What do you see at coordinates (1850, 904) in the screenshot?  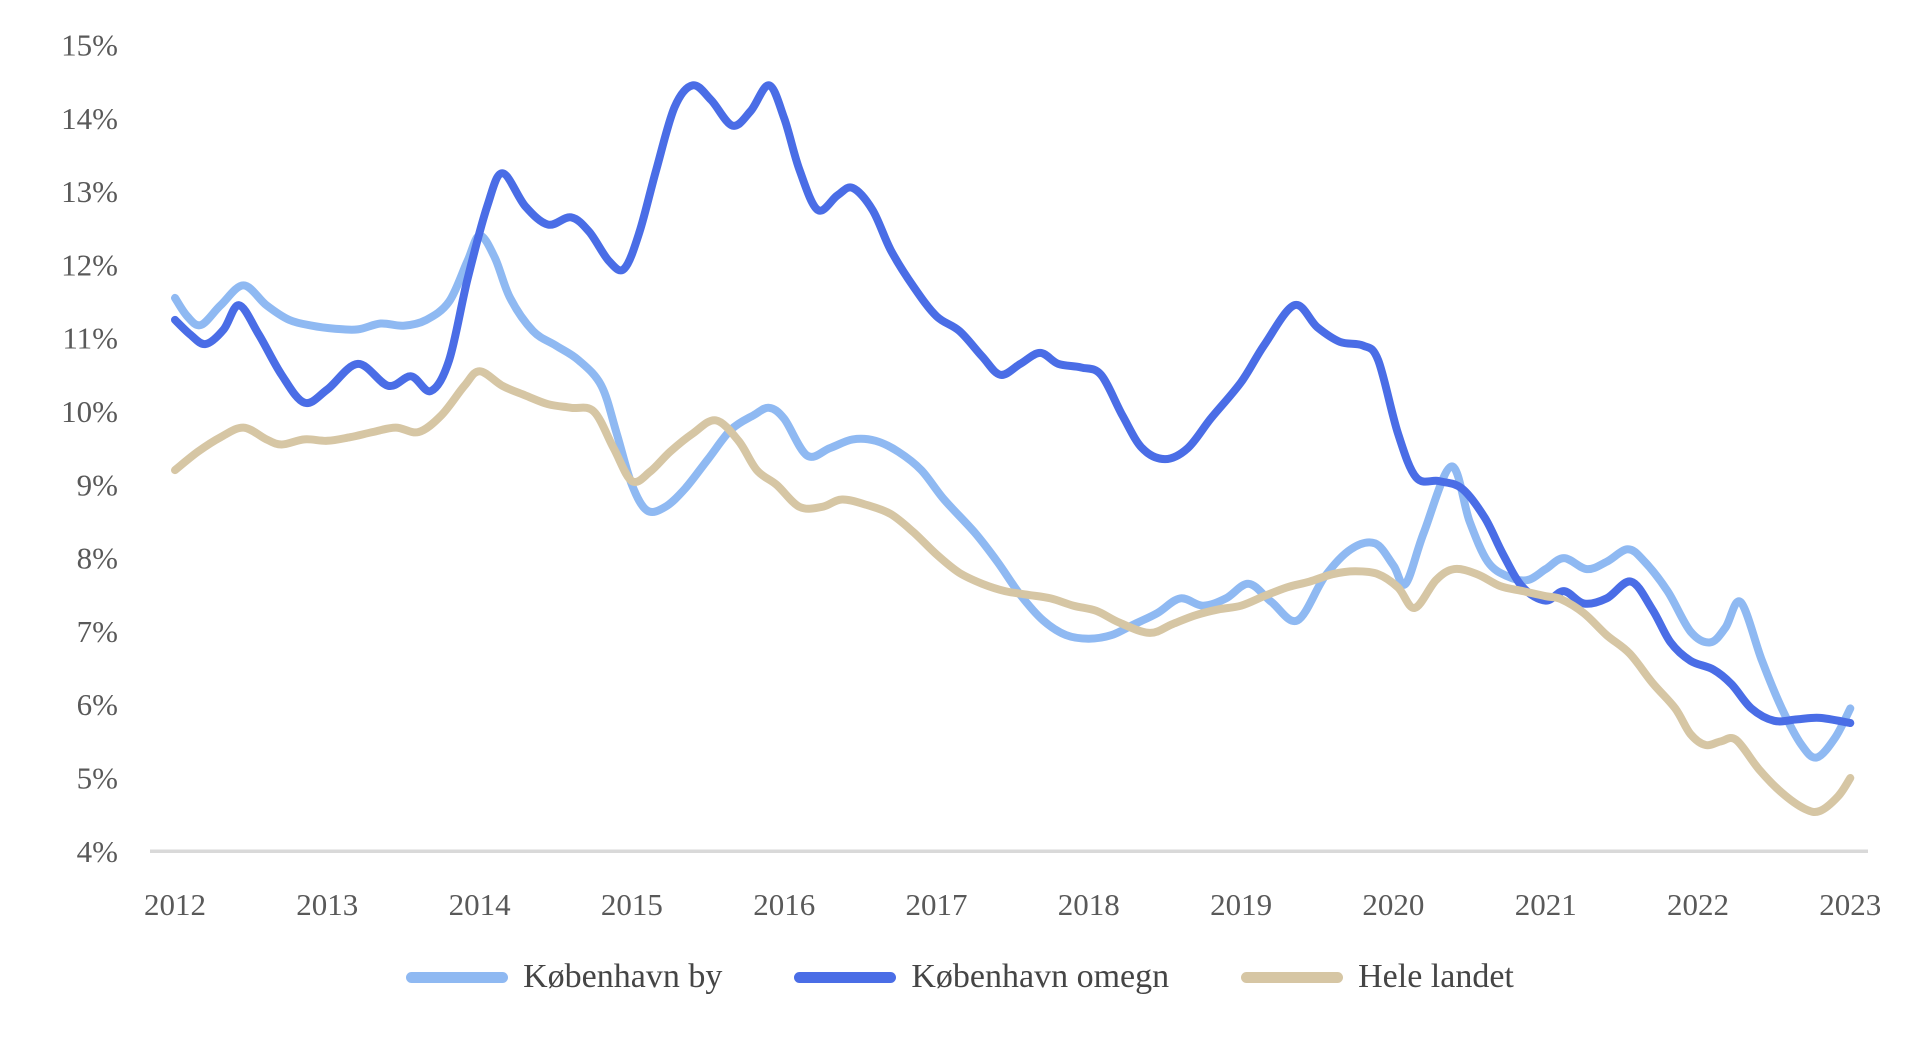 I see `x-tick-label: 2023` at bounding box center [1850, 904].